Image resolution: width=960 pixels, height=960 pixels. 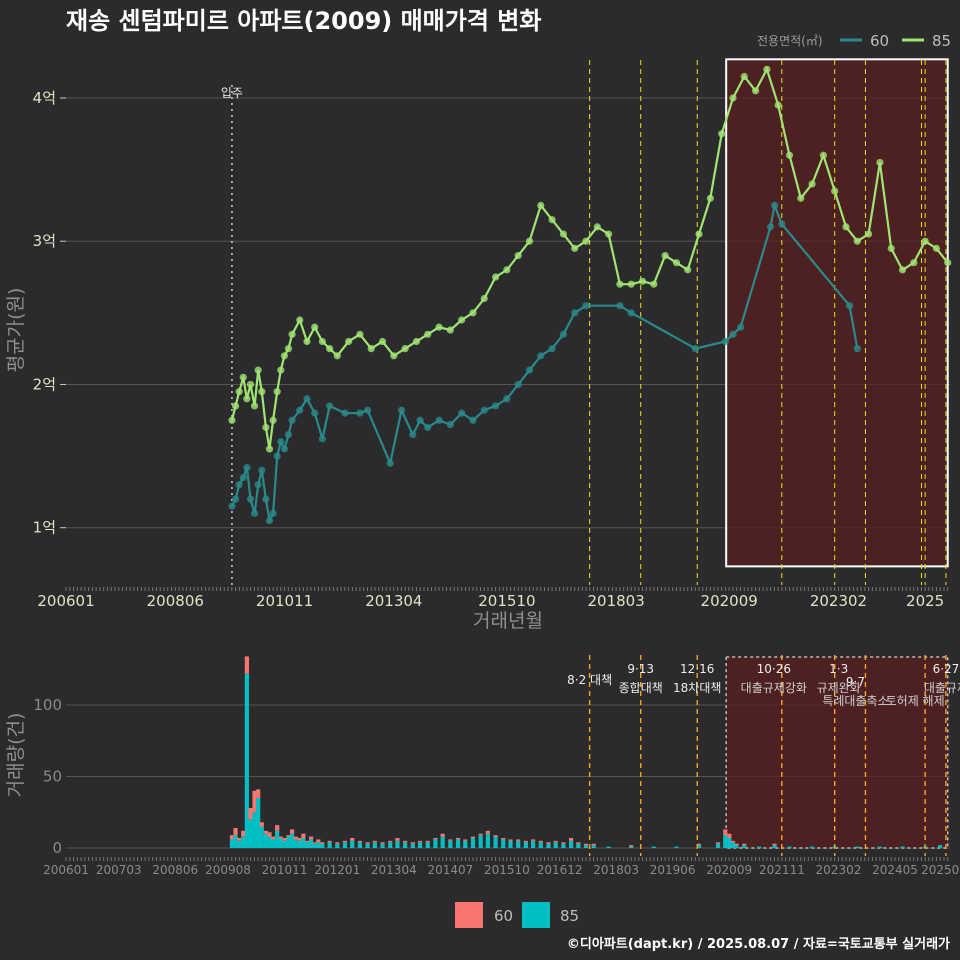 What do you see at coordinates (16, 330) in the screenshot?
I see `price-y-axis-title: 평균가(원)` at bounding box center [16, 330].